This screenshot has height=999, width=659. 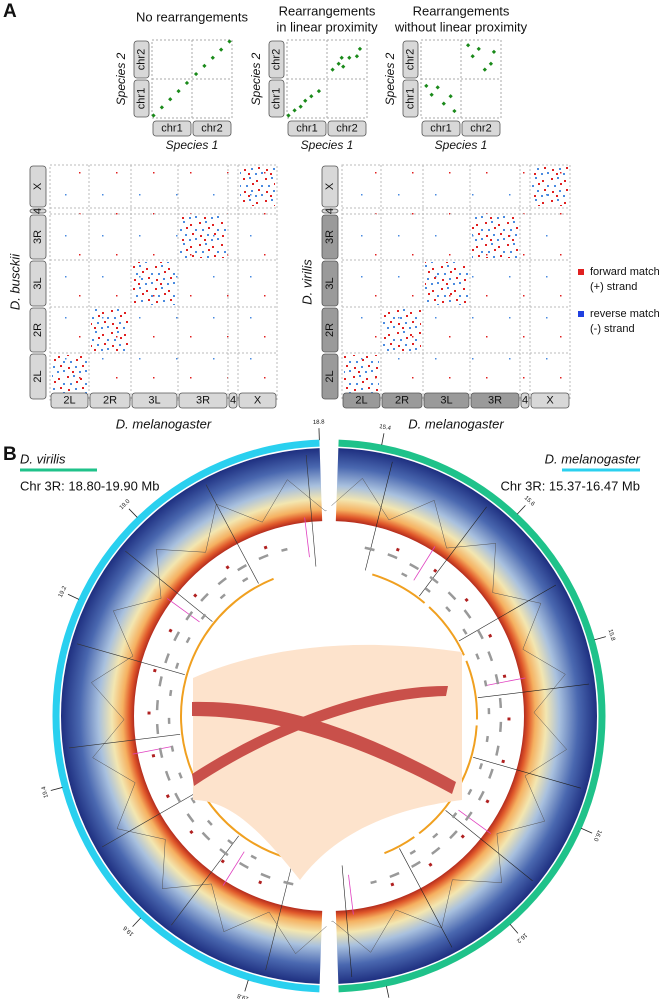 I want to click on chromosome-label: X, so click(x=330, y=186).